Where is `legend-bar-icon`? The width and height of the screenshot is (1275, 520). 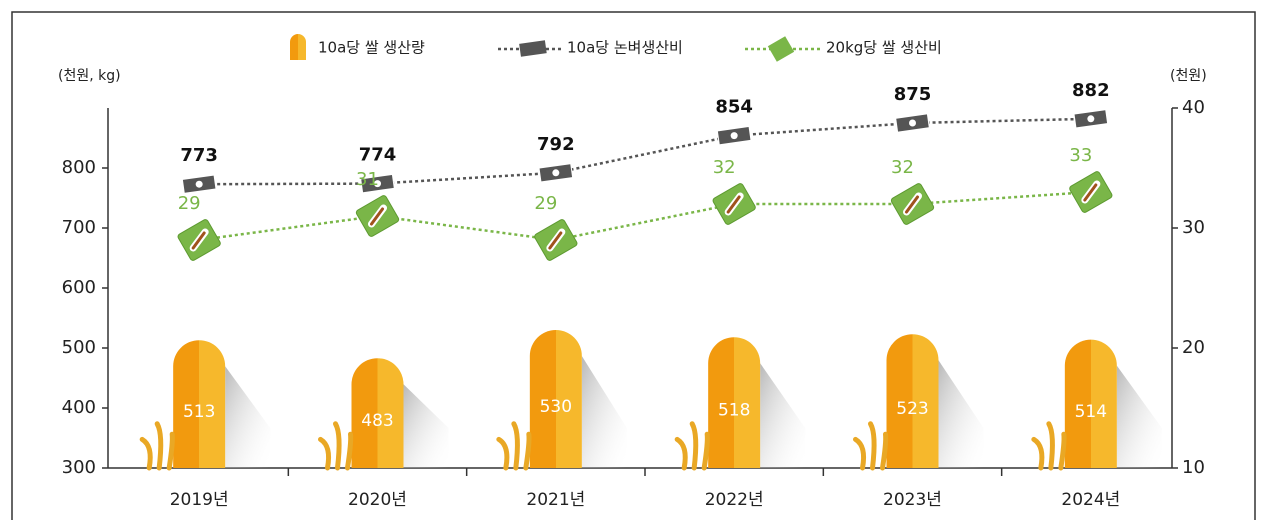 legend-bar-icon is located at coordinates (298, 47).